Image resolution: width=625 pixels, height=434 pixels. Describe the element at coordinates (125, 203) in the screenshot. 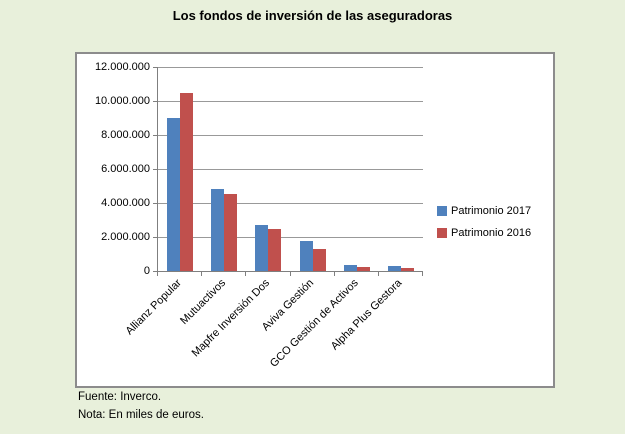

I see `y-tick-label: 4.000.000` at that location.